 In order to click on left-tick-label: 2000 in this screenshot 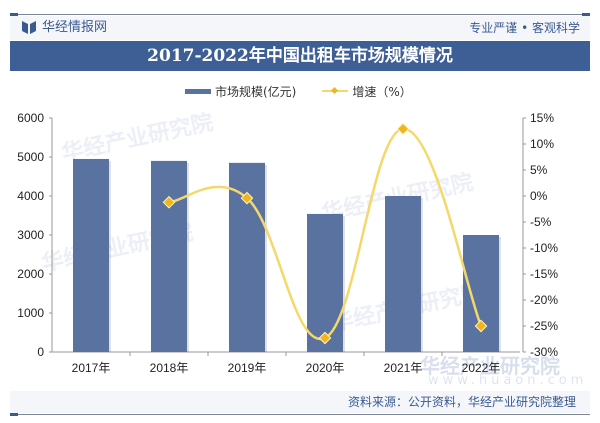, I will do `click(30, 274)`.